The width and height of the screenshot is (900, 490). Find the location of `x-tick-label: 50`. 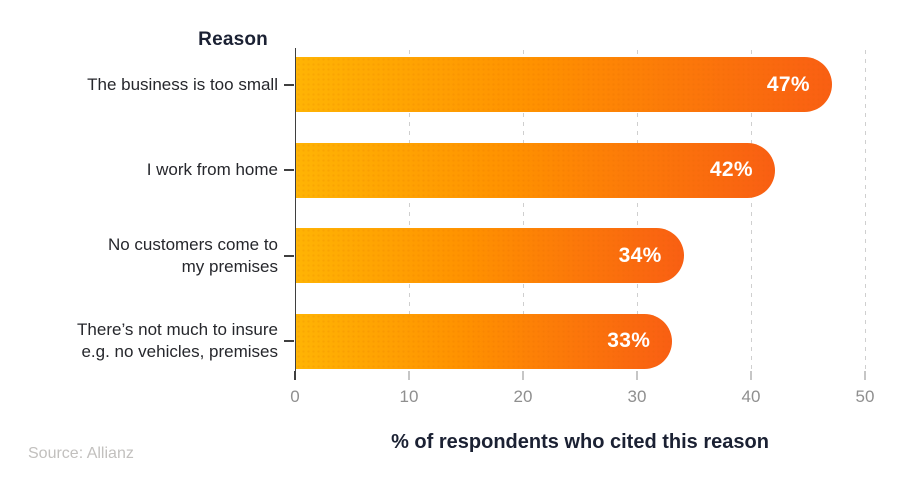

x-tick-label: 50 is located at coordinates (865, 396).